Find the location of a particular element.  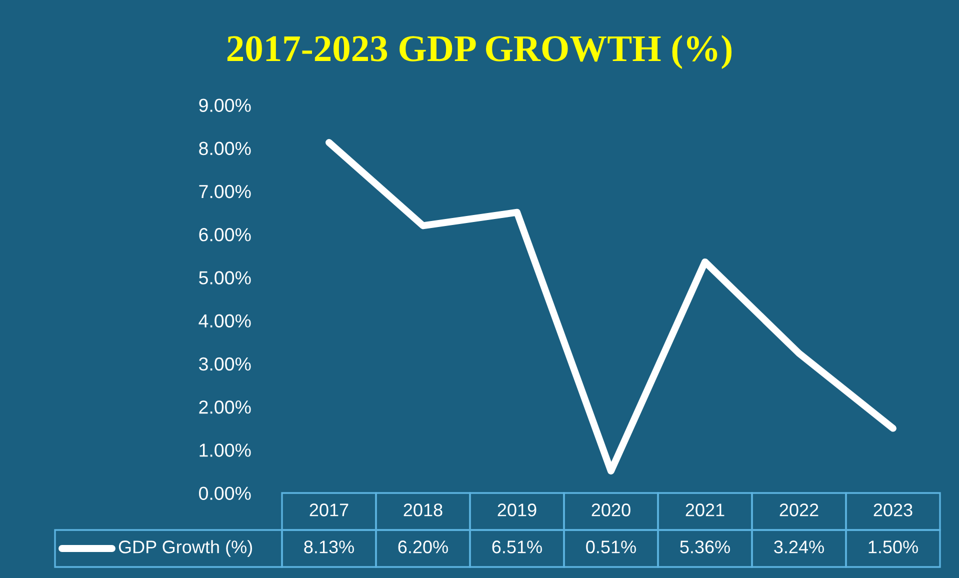

data-label: 1.50% is located at coordinates (893, 547).